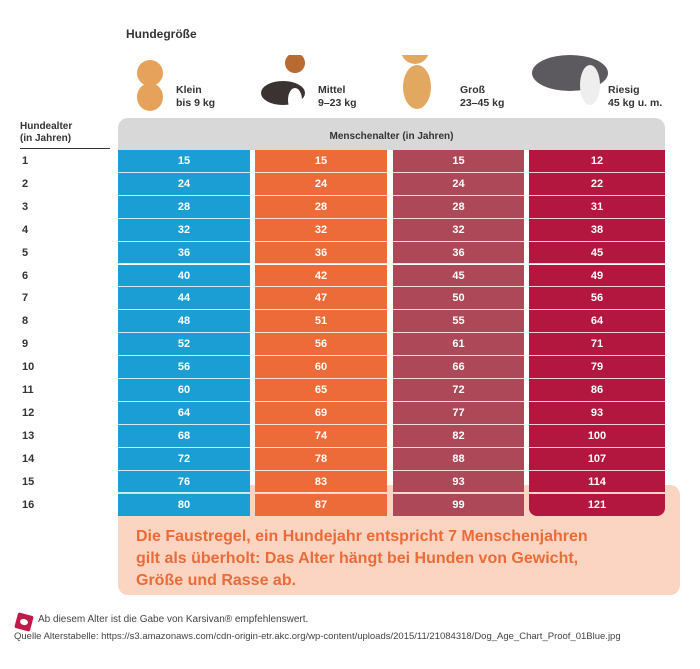 This screenshot has width=700, height=669. What do you see at coordinates (28, 367) in the screenshot?
I see `age-label: 10` at bounding box center [28, 367].